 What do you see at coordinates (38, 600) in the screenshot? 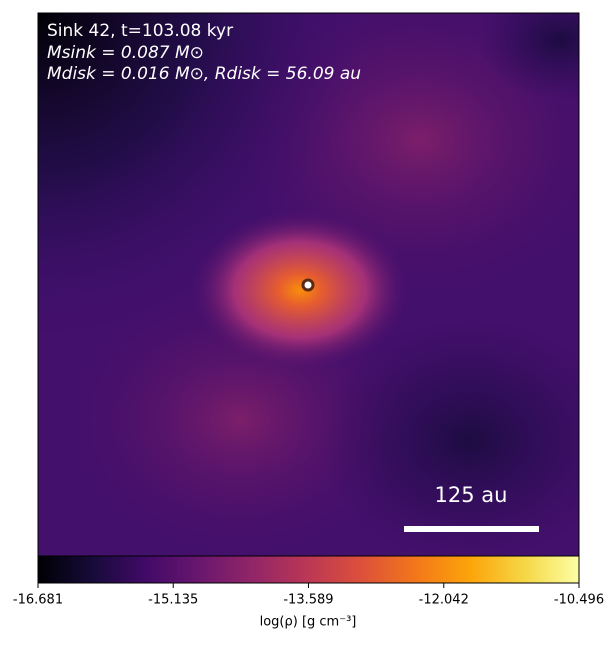
I see `colorbar-tick-label: -16.681` at bounding box center [38, 600].